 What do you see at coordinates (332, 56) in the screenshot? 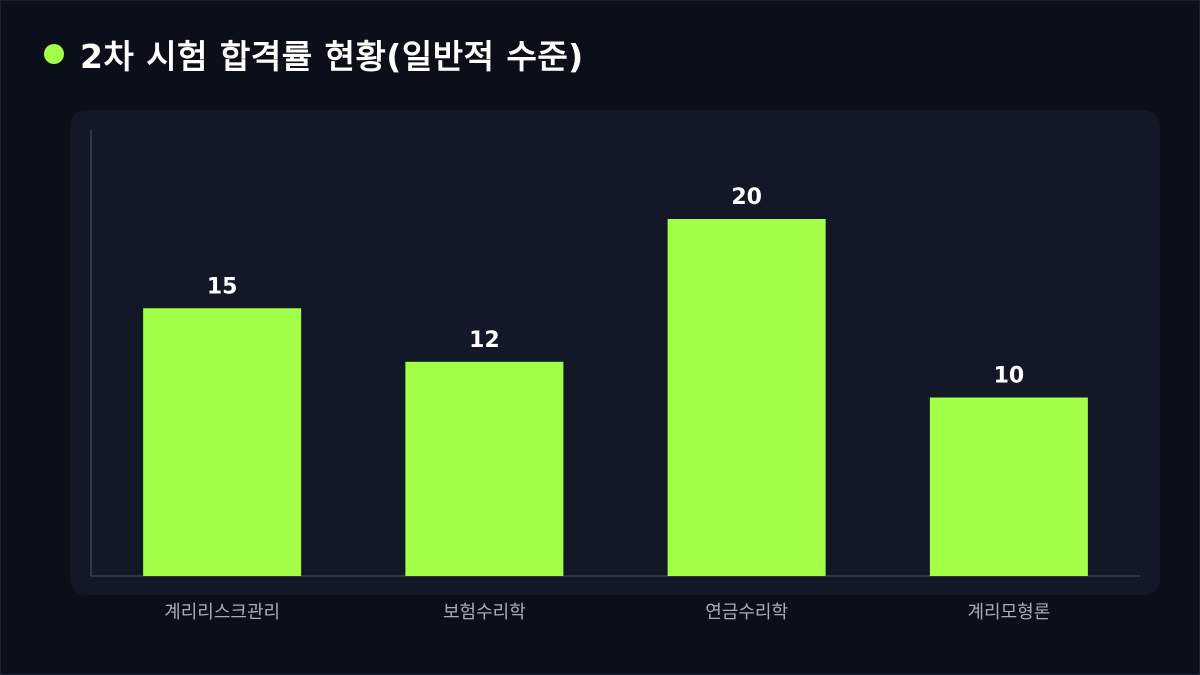
I see `page-title: 2차 시험 합격률 현황(일반적 수준)` at bounding box center [332, 56].